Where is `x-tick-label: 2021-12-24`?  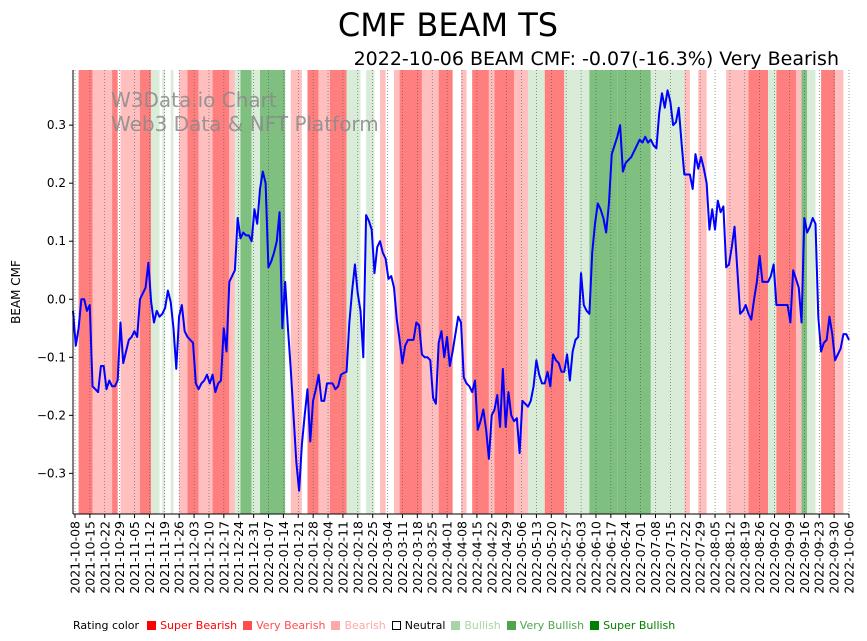 x-tick-label: 2021-12-24 is located at coordinates (238, 557).